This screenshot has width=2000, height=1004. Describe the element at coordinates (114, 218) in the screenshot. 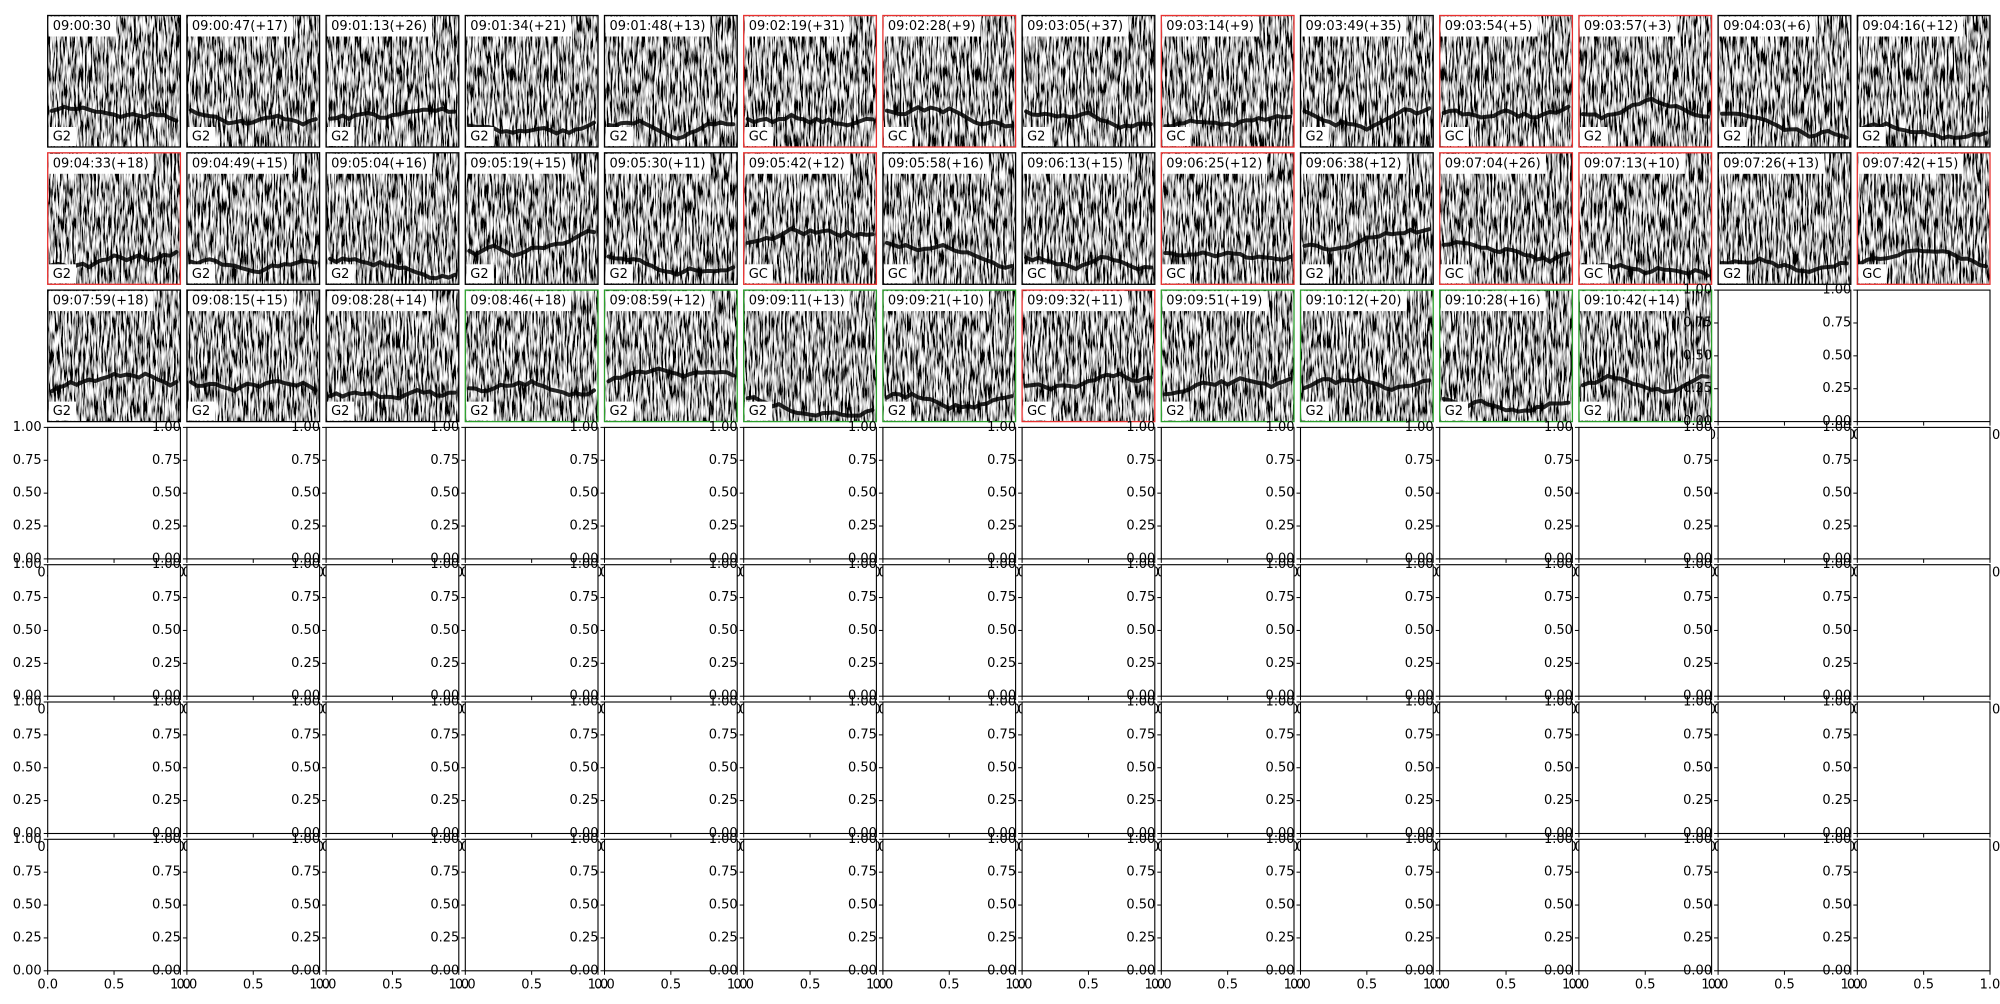

I see `spectrogram-panel: 09:04:33(+18) G2` at that location.